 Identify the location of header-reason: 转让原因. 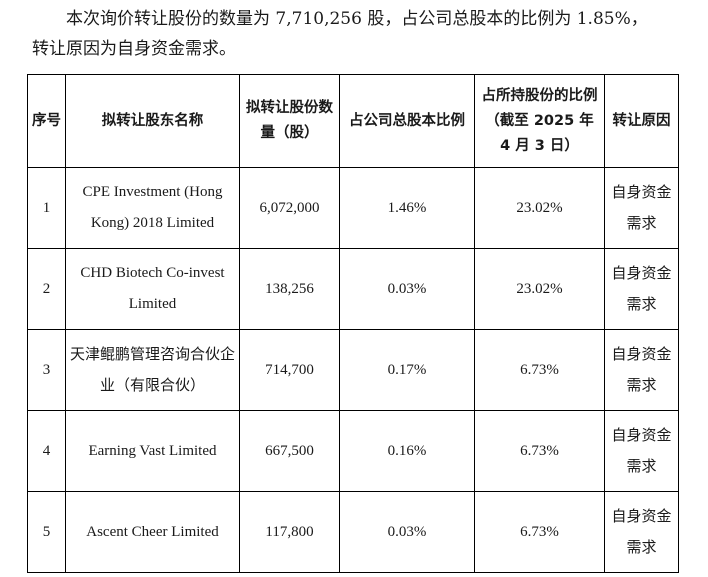
(641, 121).